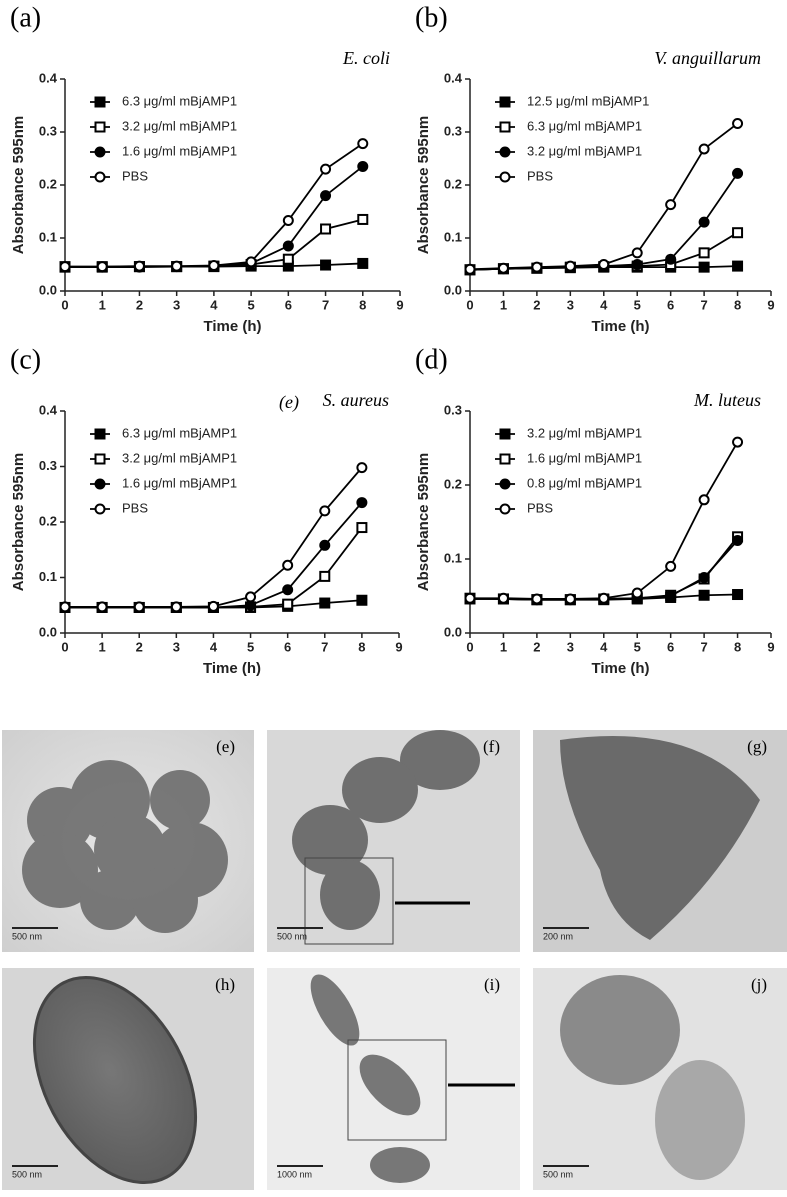 The width and height of the screenshot is (787, 1197). What do you see at coordinates (125, 846) in the screenshot?
I see `cell-cluster` at bounding box center [125, 846].